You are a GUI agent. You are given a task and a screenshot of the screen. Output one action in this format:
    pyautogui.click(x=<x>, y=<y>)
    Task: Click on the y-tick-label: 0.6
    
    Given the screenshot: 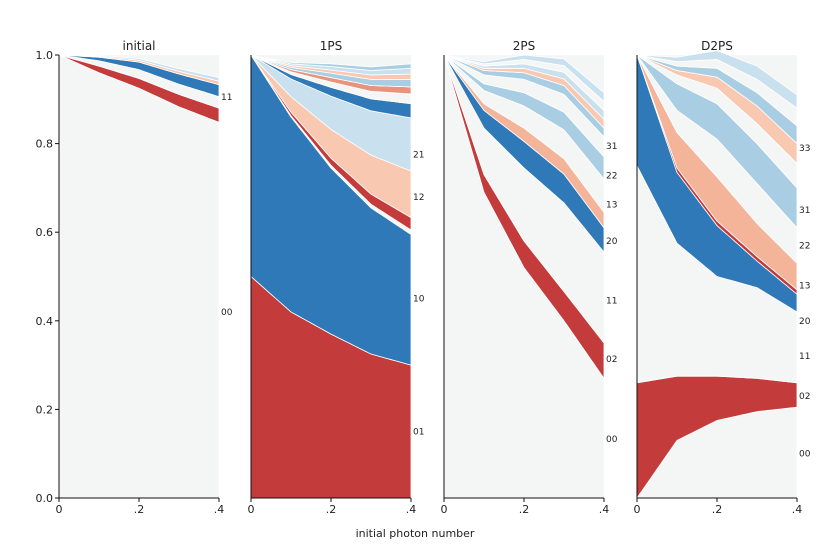 What is the action you would take?
    pyautogui.click(x=45, y=232)
    